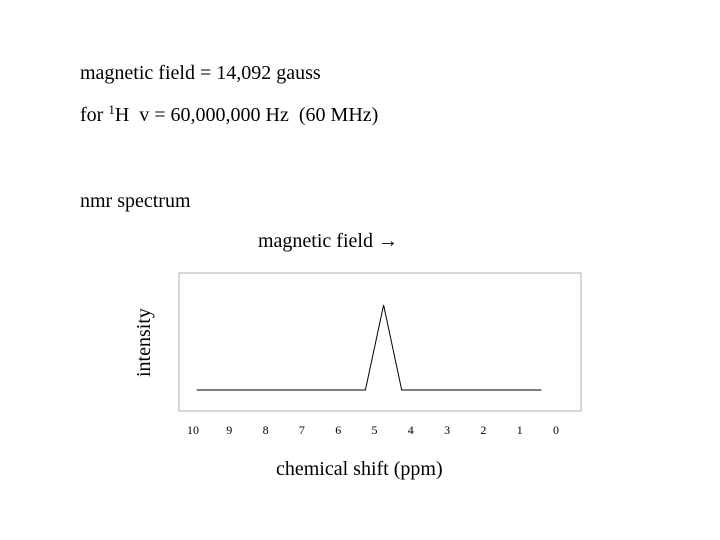 This screenshot has height=540, width=720. I want to click on x-tick-label: 7, so click(302, 430).